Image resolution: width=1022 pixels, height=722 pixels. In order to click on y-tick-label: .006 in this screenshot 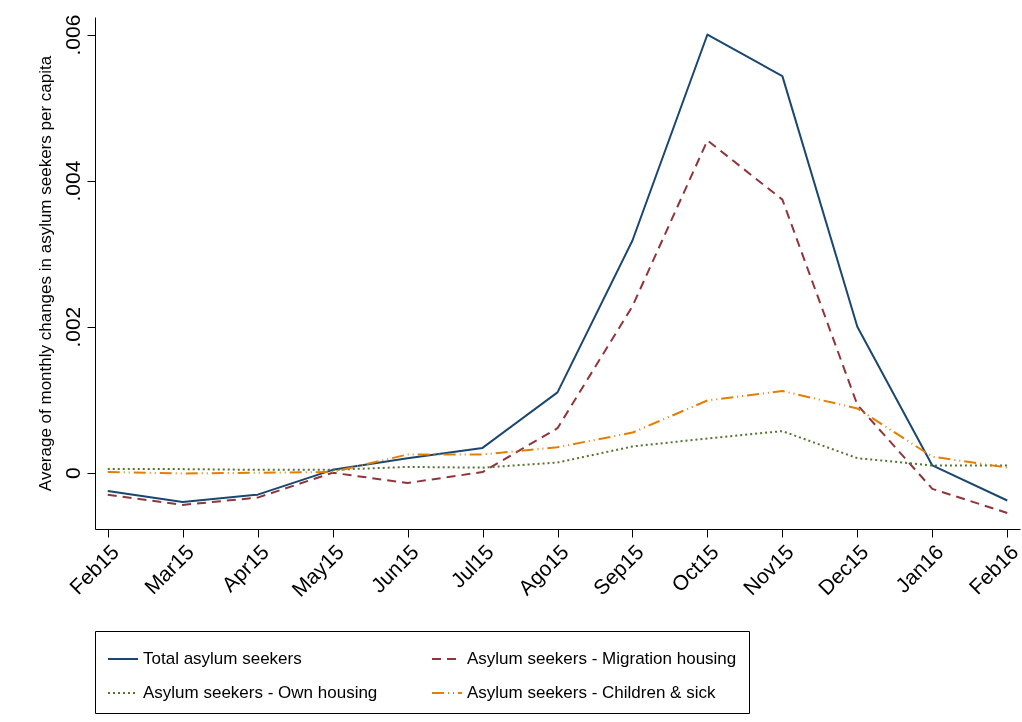, I will do `click(72, 35)`.